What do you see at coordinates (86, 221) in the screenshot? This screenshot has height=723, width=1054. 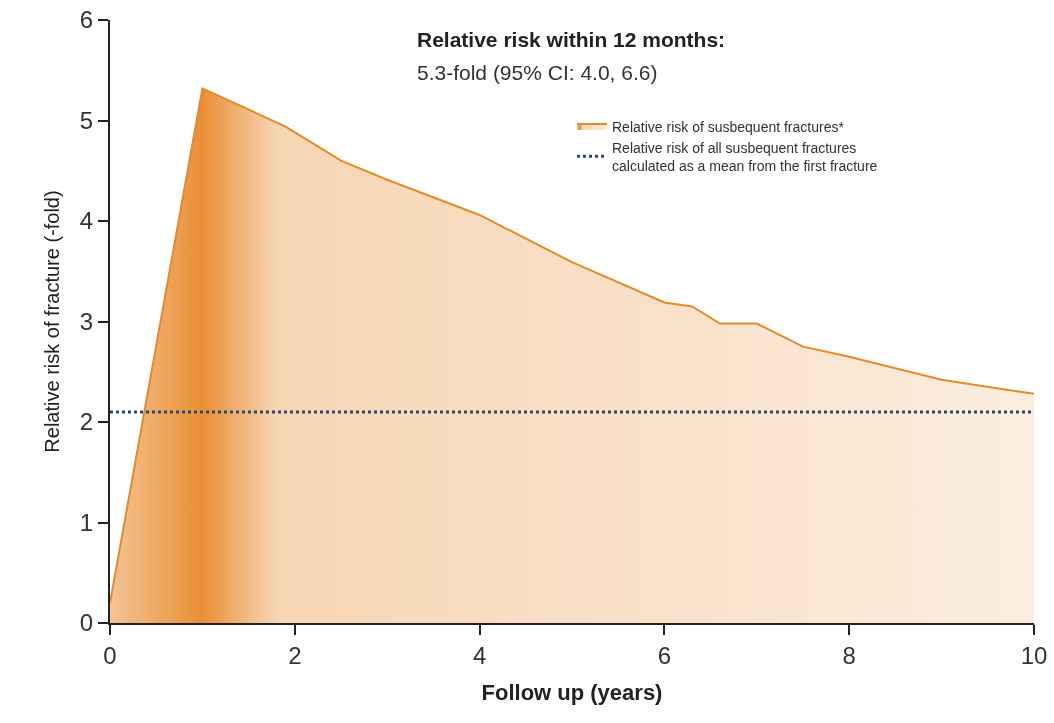 I see `y-tick-label: 4` at bounding box center [86, 221].